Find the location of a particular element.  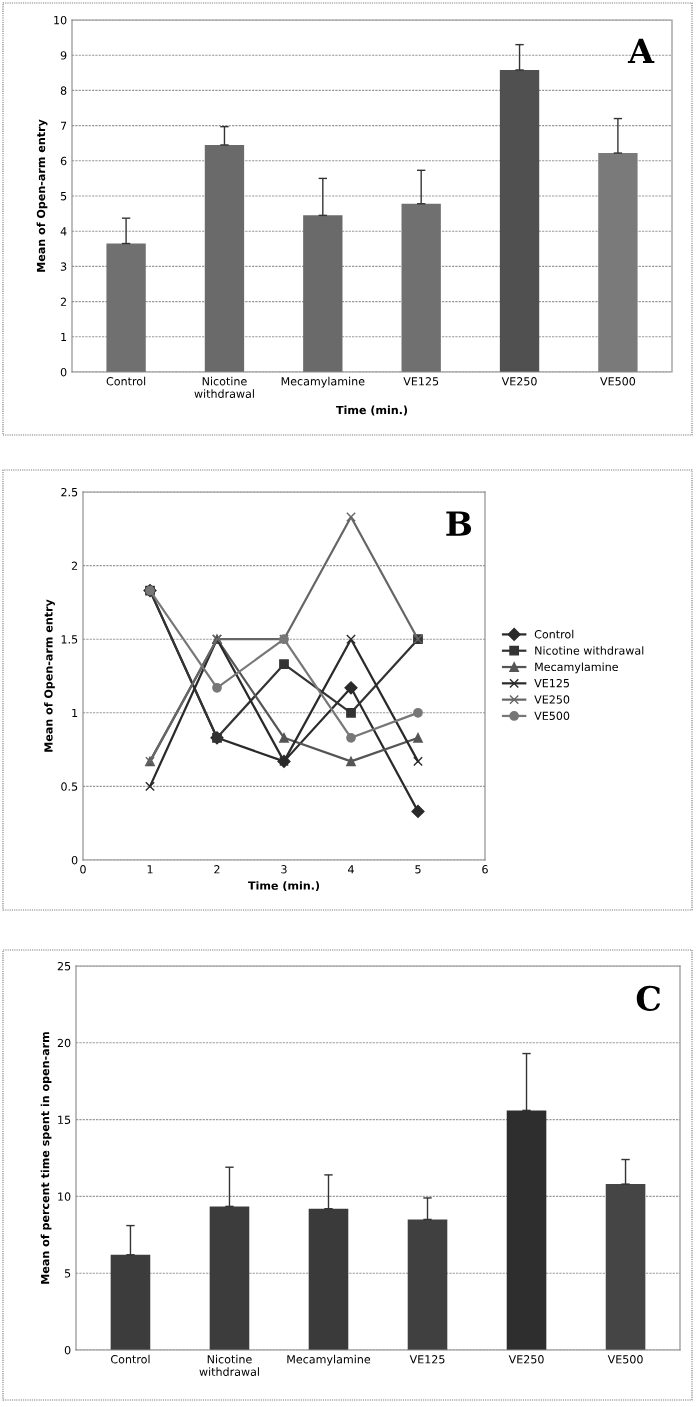

y-tick-label: 3 is located at coordinates (63, 266).